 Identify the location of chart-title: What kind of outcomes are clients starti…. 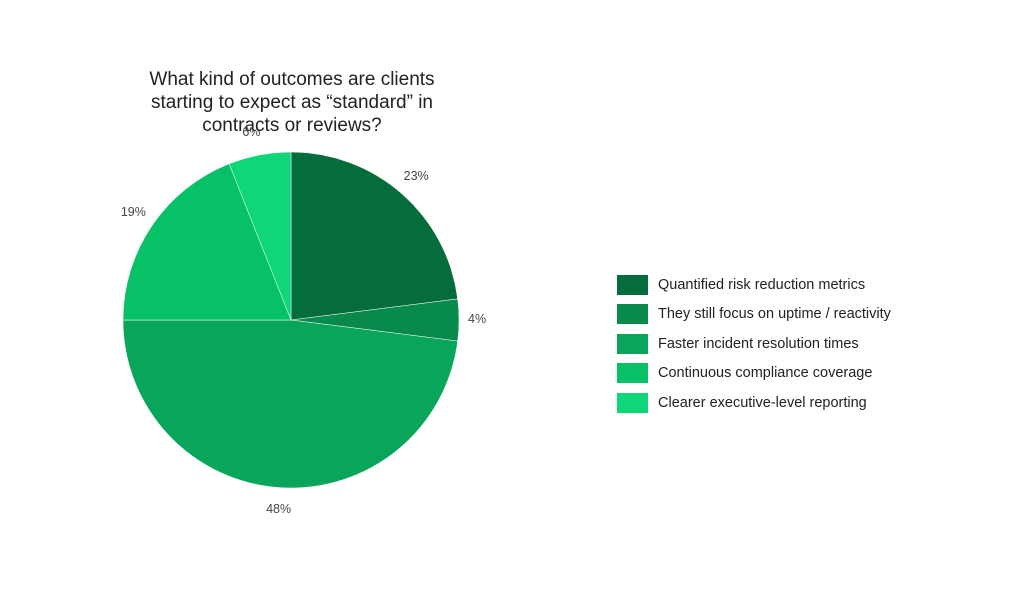
(292, 102).